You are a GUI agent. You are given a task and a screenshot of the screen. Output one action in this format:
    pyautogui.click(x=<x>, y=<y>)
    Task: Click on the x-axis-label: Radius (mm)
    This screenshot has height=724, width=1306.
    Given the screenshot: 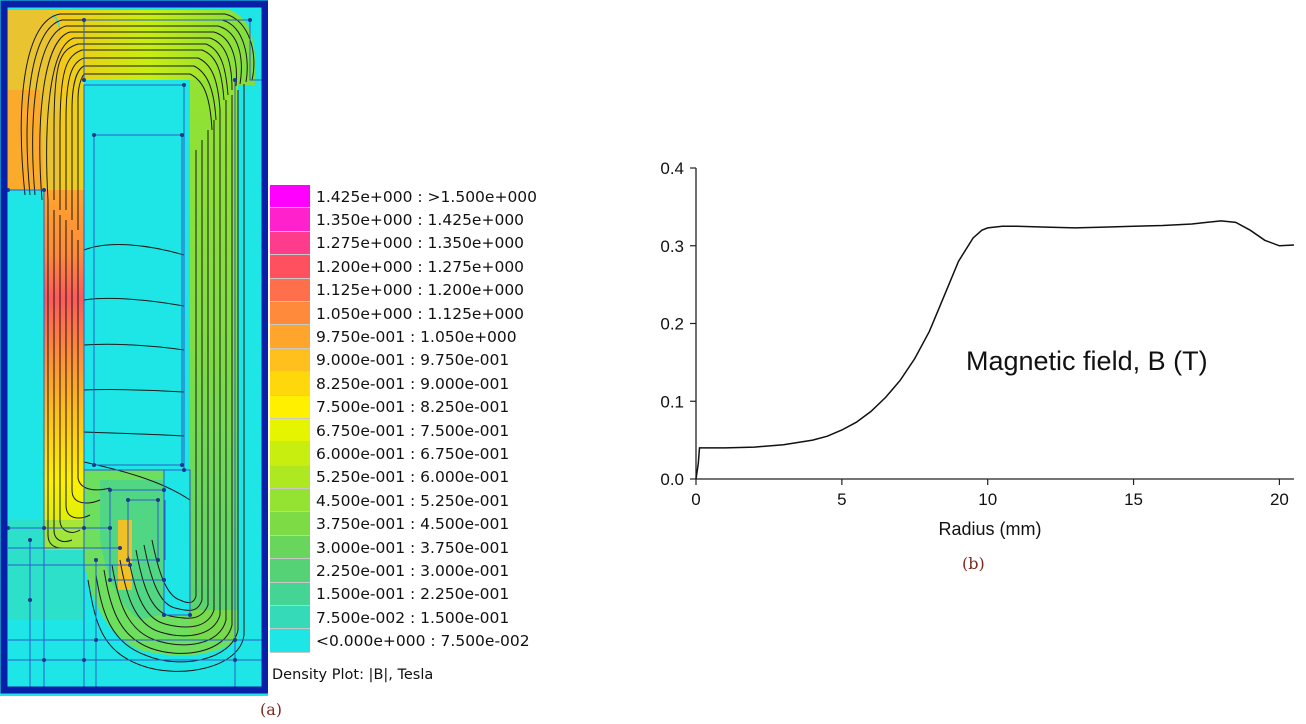 What is the action you would take?
    pyautogui.click(x=989, y=529)
    